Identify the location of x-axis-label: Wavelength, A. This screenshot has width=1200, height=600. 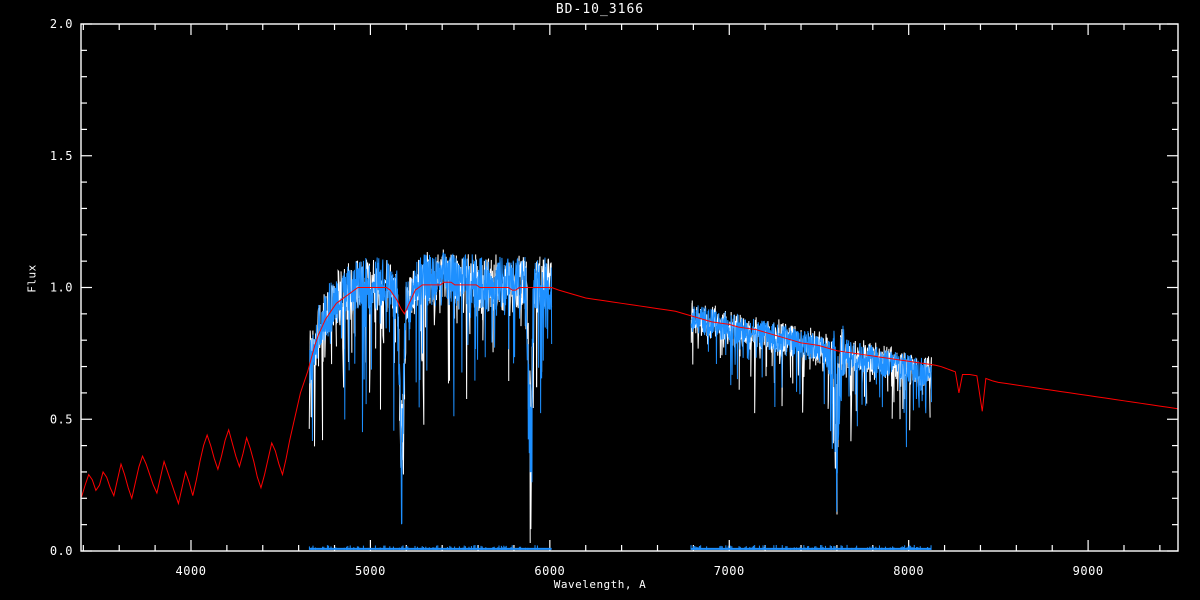
(600, 584).